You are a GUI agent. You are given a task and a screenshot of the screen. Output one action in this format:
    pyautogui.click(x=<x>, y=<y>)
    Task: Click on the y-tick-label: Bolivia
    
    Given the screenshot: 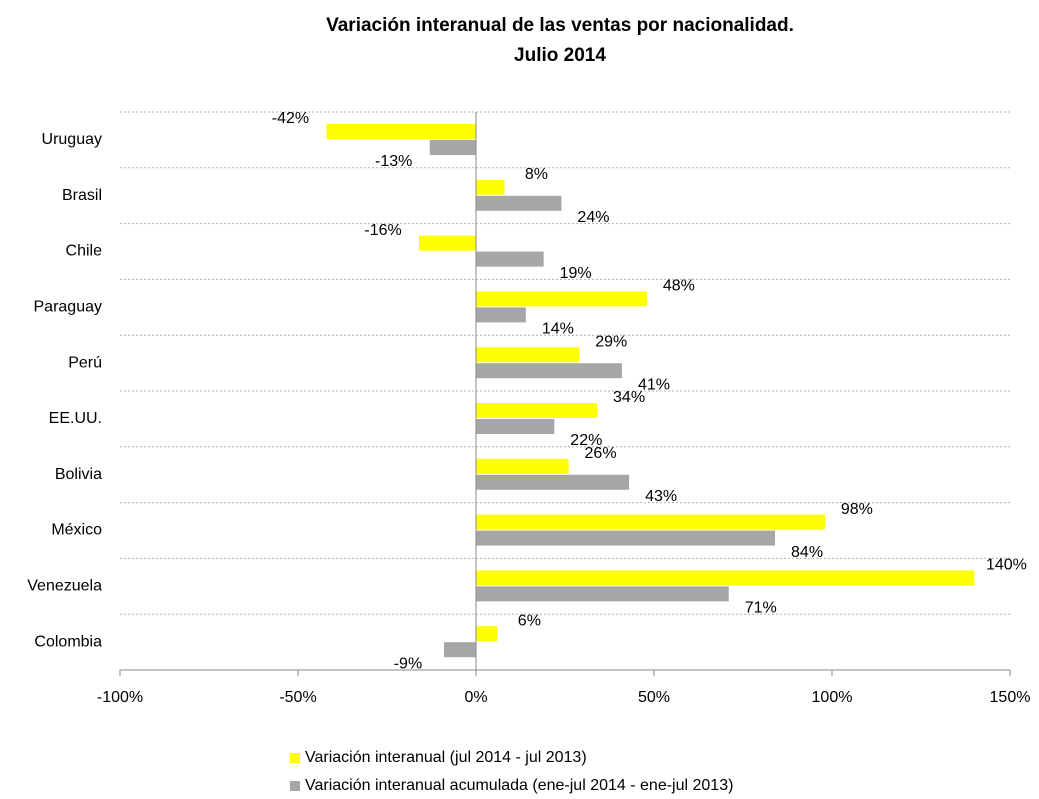 What is the action you would take?
    pyautogui.click(x=78, y=474)
    